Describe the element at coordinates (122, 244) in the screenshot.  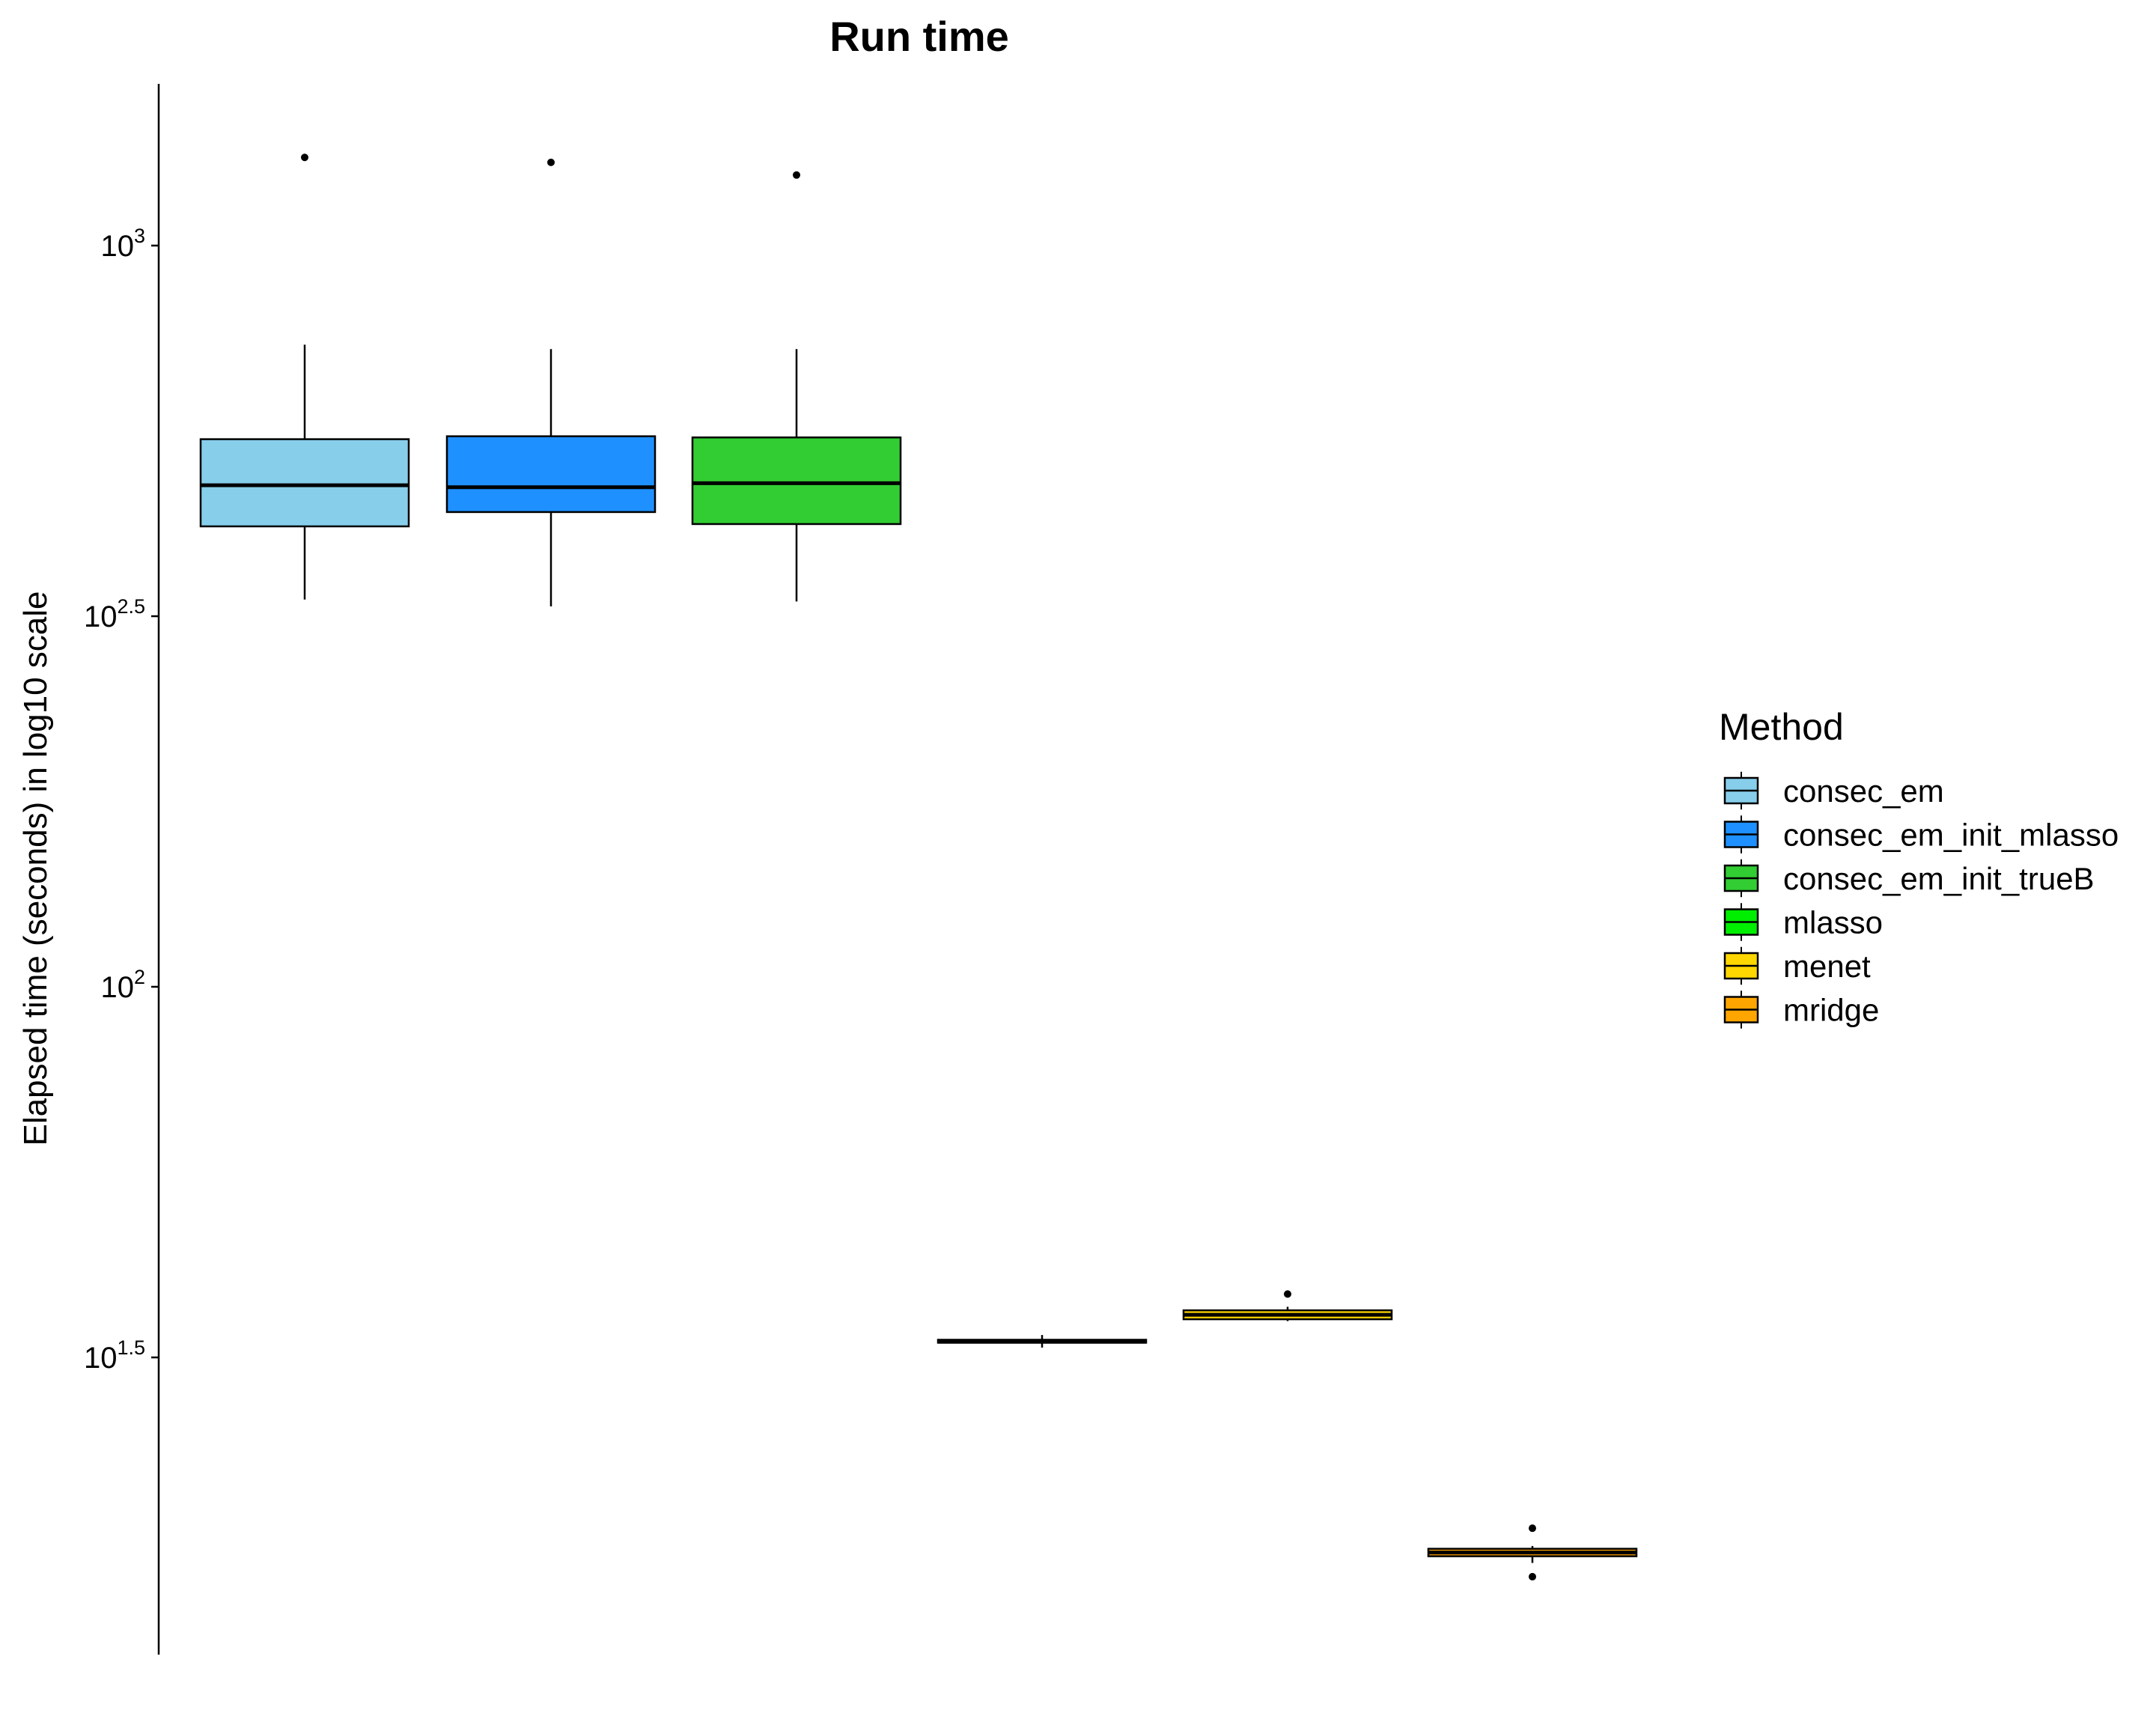
I see `y-tick-label: 10³` at that location.